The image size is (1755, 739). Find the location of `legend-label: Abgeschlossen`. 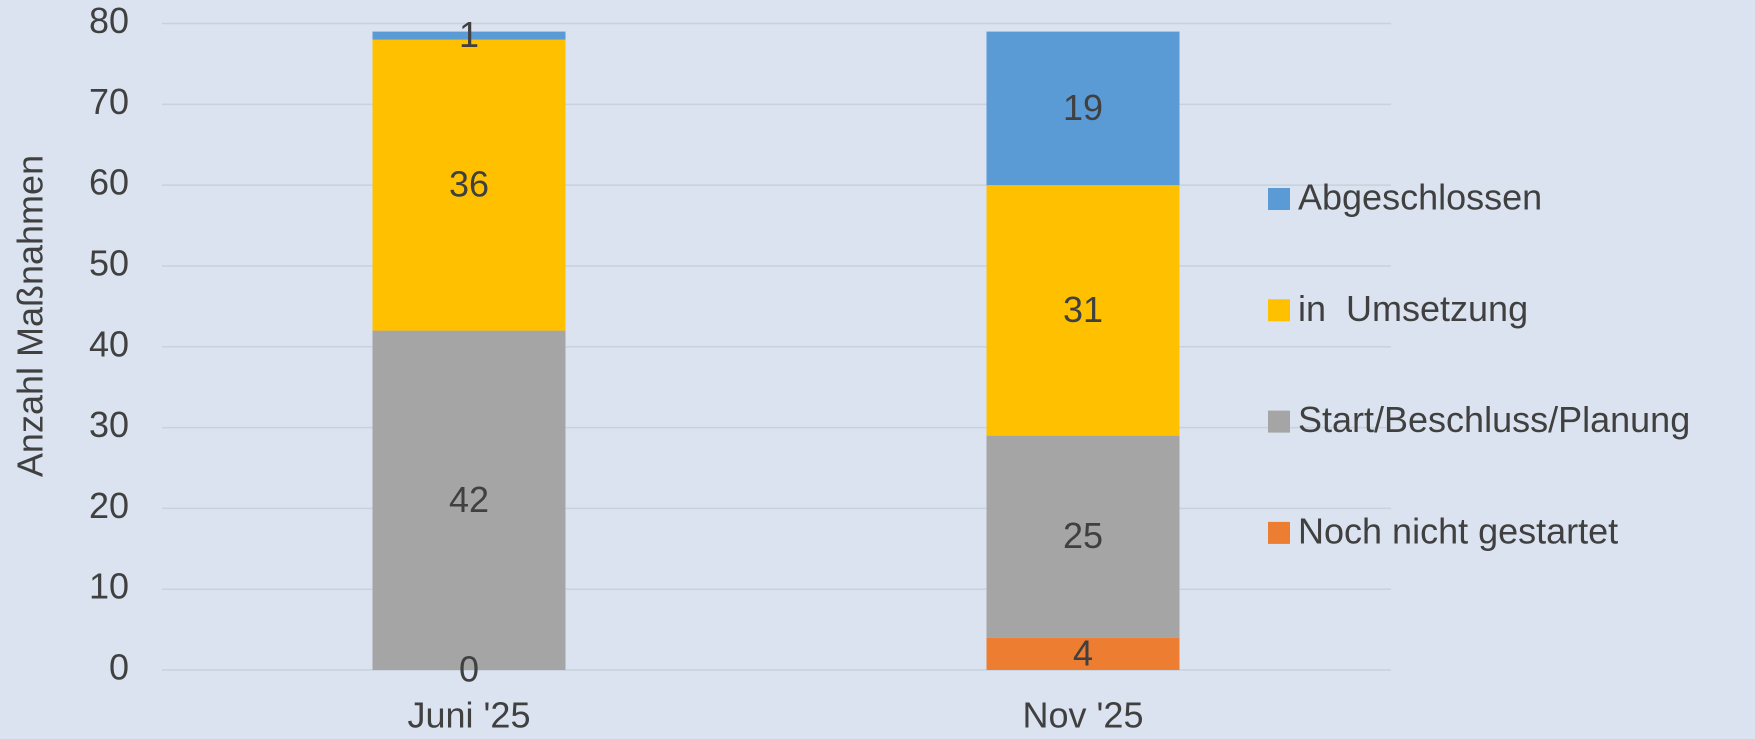

legend-label: Abgeschlossen is located at coordinates (1420, 197).